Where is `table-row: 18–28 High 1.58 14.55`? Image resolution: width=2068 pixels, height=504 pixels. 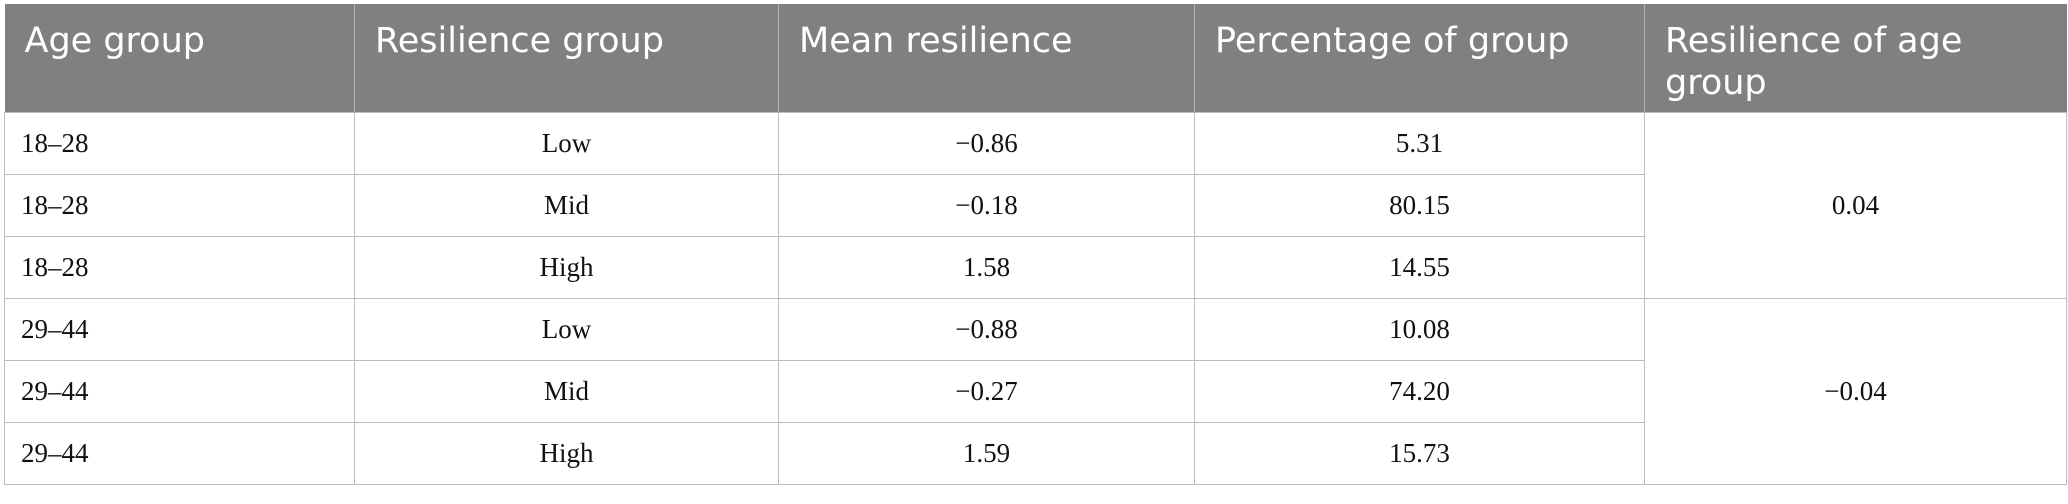 table-row: 18–28 High 1.58 14.55 is located at coordinates (1035, 267).